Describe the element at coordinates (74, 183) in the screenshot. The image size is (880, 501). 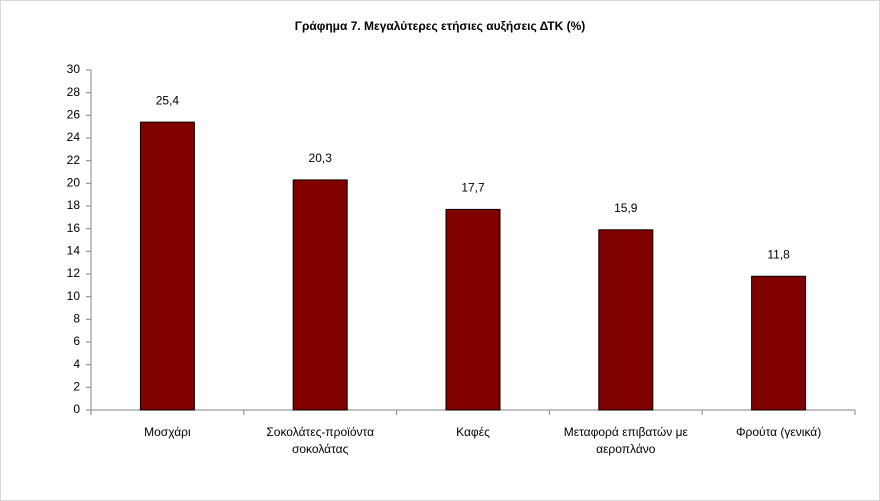
I see `y-tick-label: 20` at that location.